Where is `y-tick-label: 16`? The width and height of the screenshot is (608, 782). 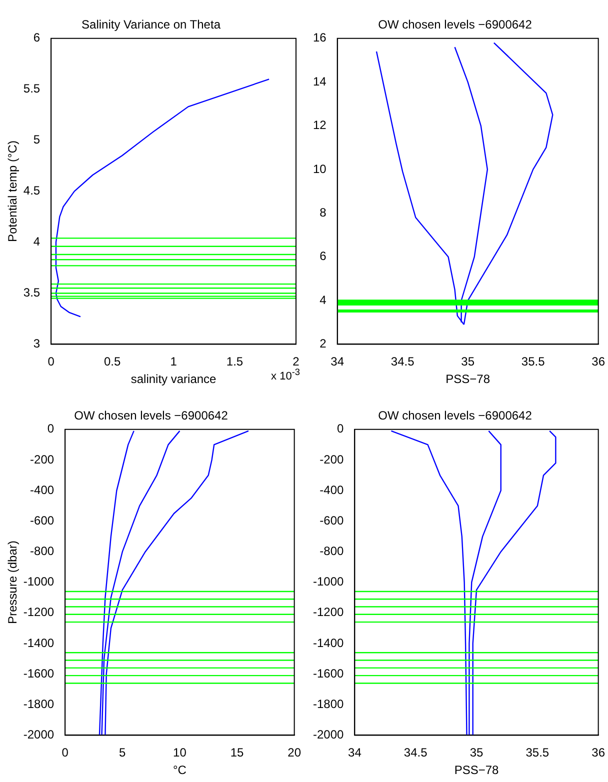
y-tick-label: 16 is located at coordinates (319, 37).